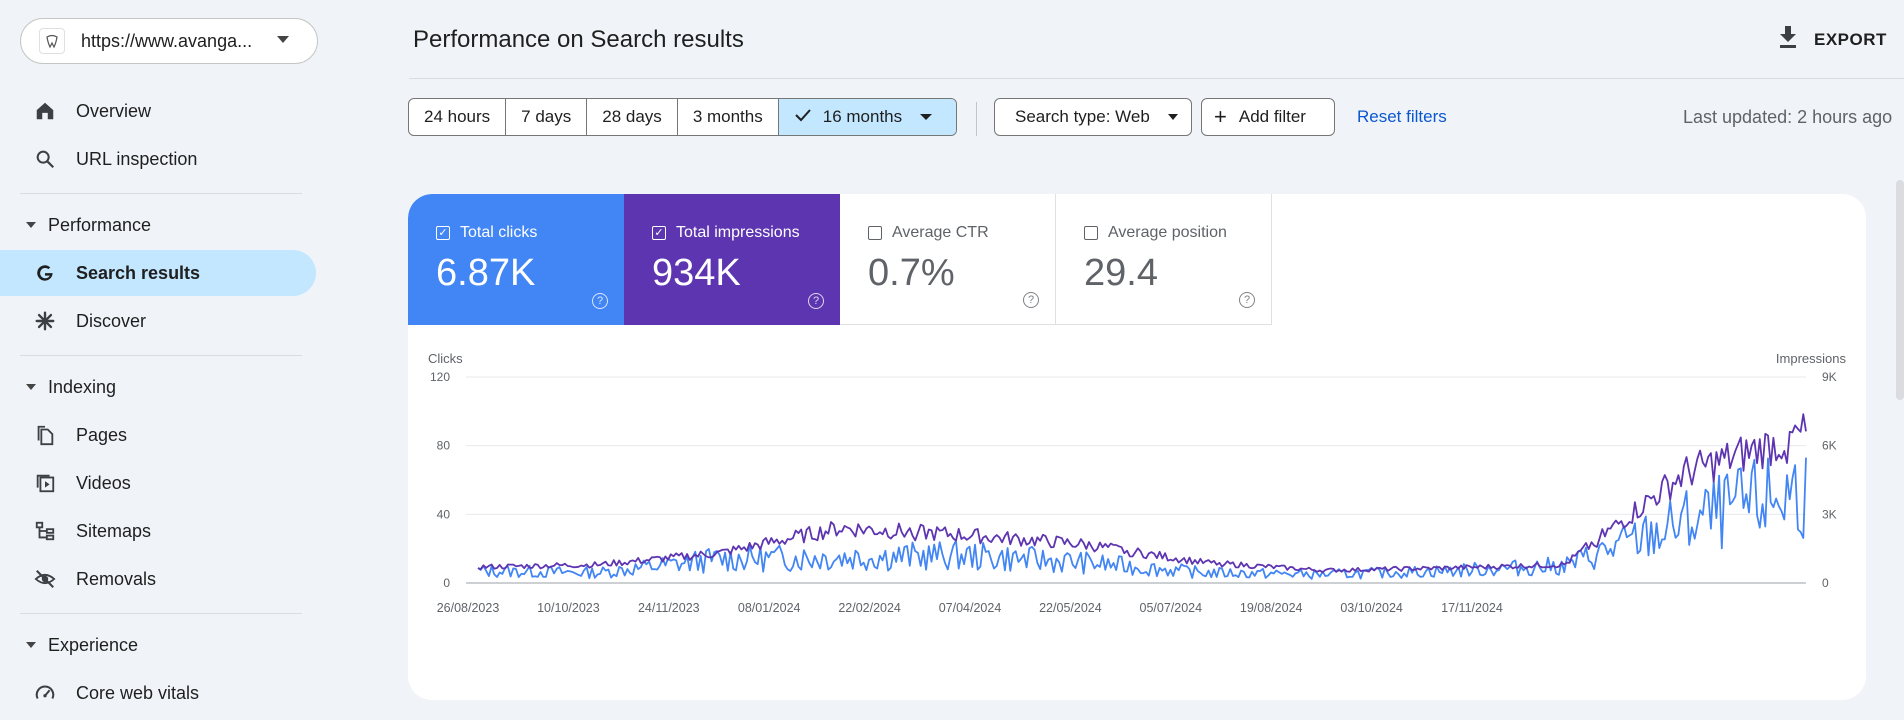 The image size is (1904, 720). I want to click on left-tick-label: 80, so click(444, 446).